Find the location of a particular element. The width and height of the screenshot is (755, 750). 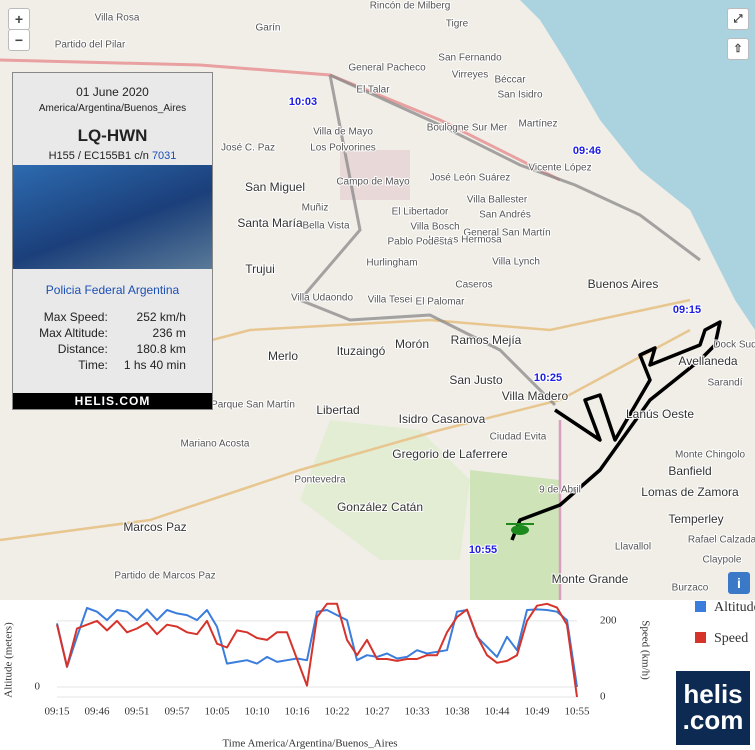

place-label: Gregorio de Laferrere is located at coordinates (450, 454).